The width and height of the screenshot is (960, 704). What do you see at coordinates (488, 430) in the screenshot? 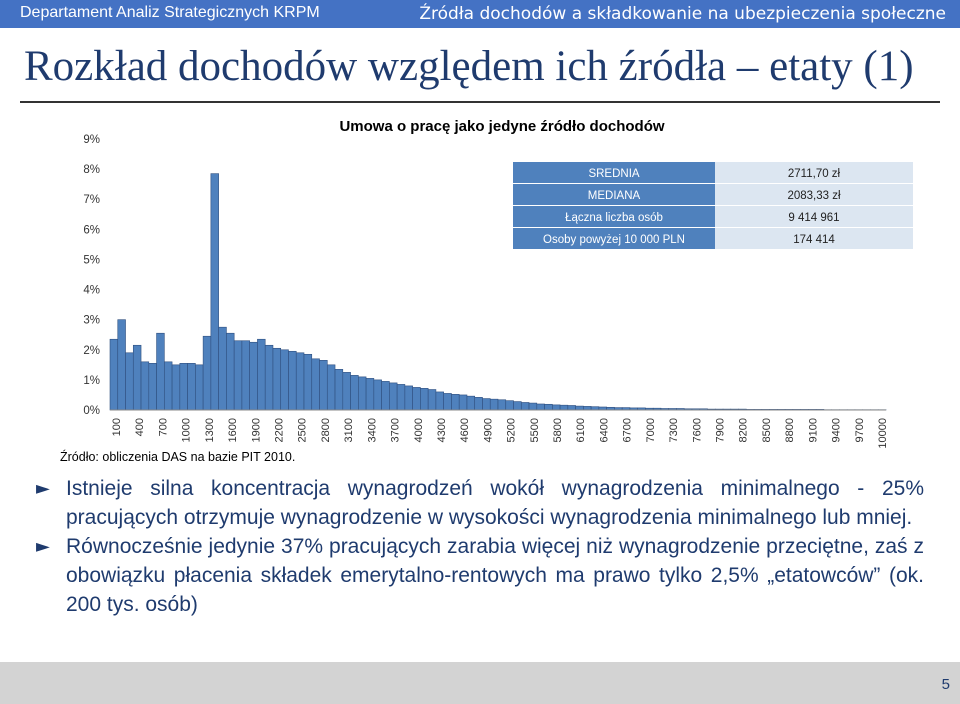
I see `x-tick-label: 4900` at bounding box center [488, 430].